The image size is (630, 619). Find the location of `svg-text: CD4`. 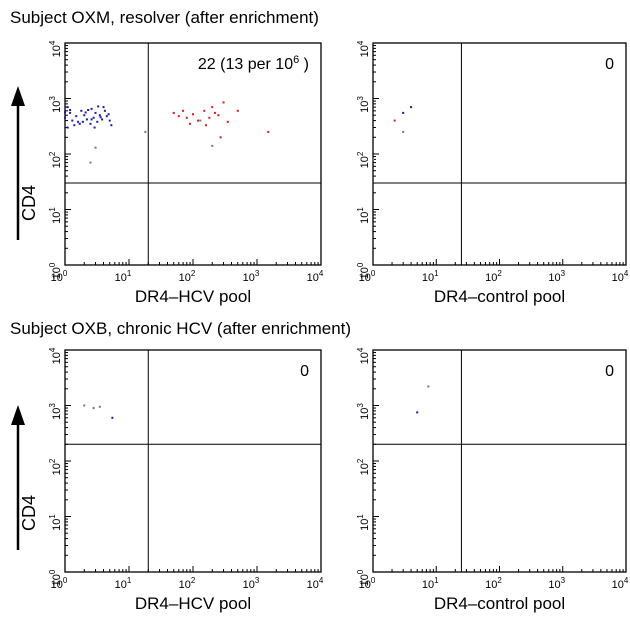

svg-text: CD4 is located at coordinates (29, 203).